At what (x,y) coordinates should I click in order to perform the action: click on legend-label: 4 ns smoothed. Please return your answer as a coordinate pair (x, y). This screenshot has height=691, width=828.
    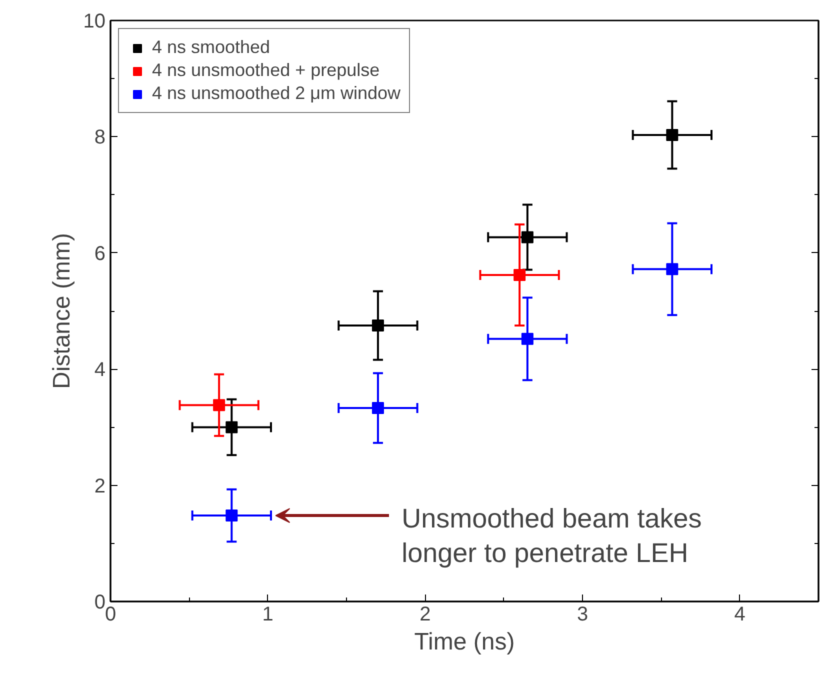
    Looking at the image, I should click on (211, 47).